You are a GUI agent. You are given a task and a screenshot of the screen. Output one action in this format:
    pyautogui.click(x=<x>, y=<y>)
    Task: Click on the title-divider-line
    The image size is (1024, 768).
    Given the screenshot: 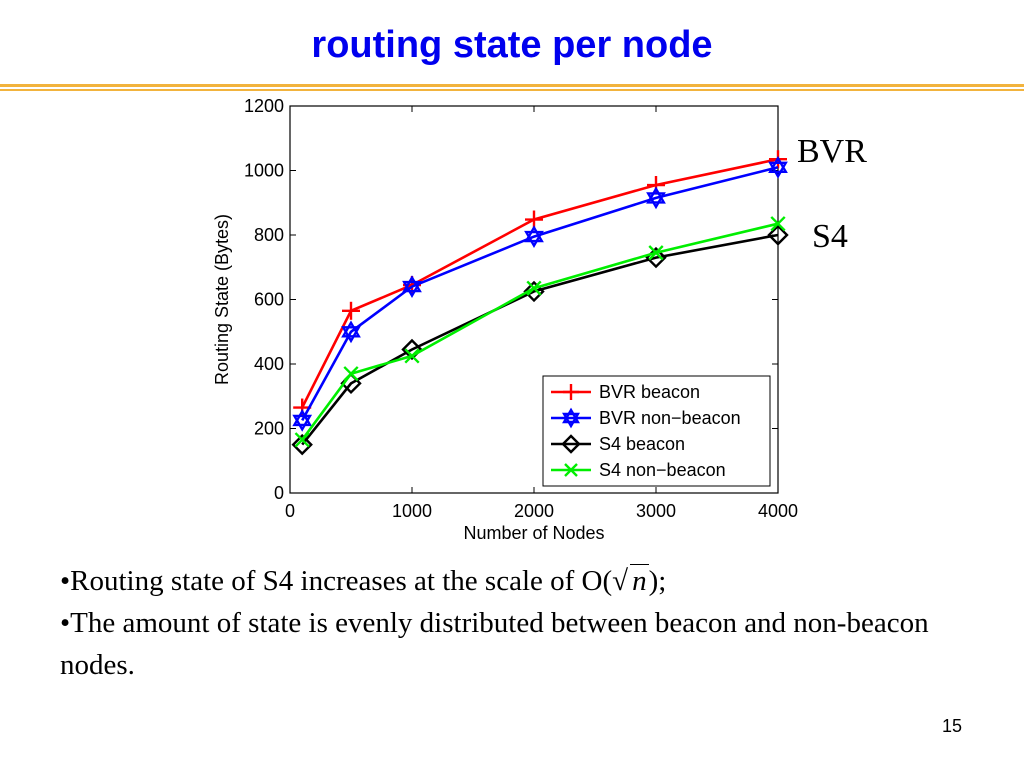 What is the action you would take?
    pyautogui.click(x=512, y=85)
    